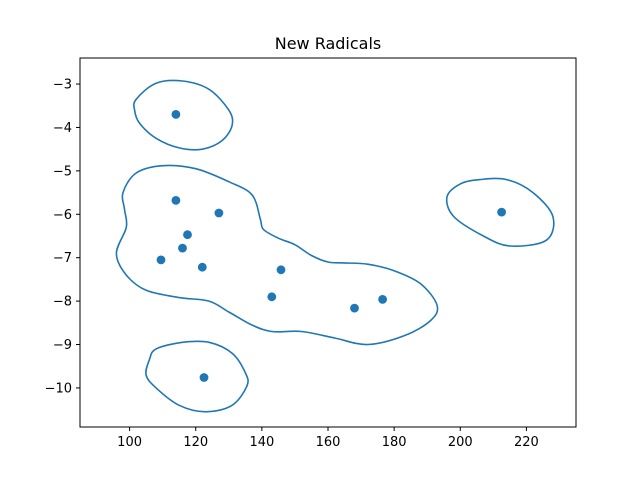 Image resolution: width=640 pixels, height=480 pixels. What do you see at coordinates (58, 388) in the screenshot?
I see `y-tick-label: −10` at bounding box center [58, 388].